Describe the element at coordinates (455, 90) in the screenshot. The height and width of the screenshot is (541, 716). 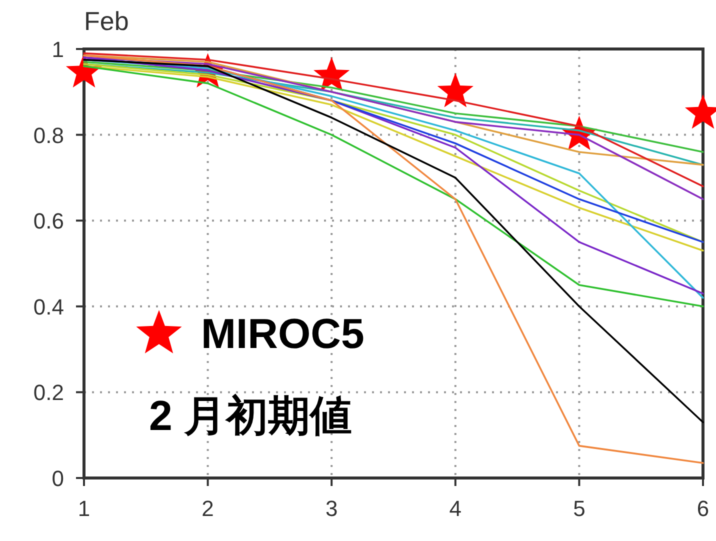
I see `point` at that location.